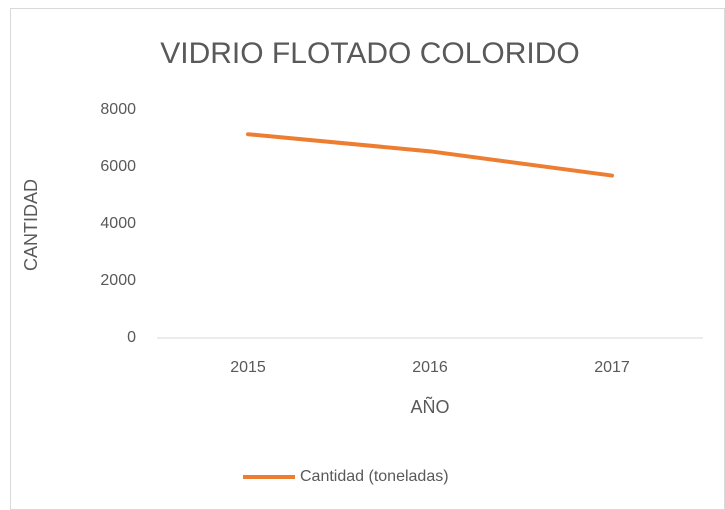  Describe the element at coordinates (31, 225) in the screenshot. I see `y-axis-label: CANTIDAD` at that location.